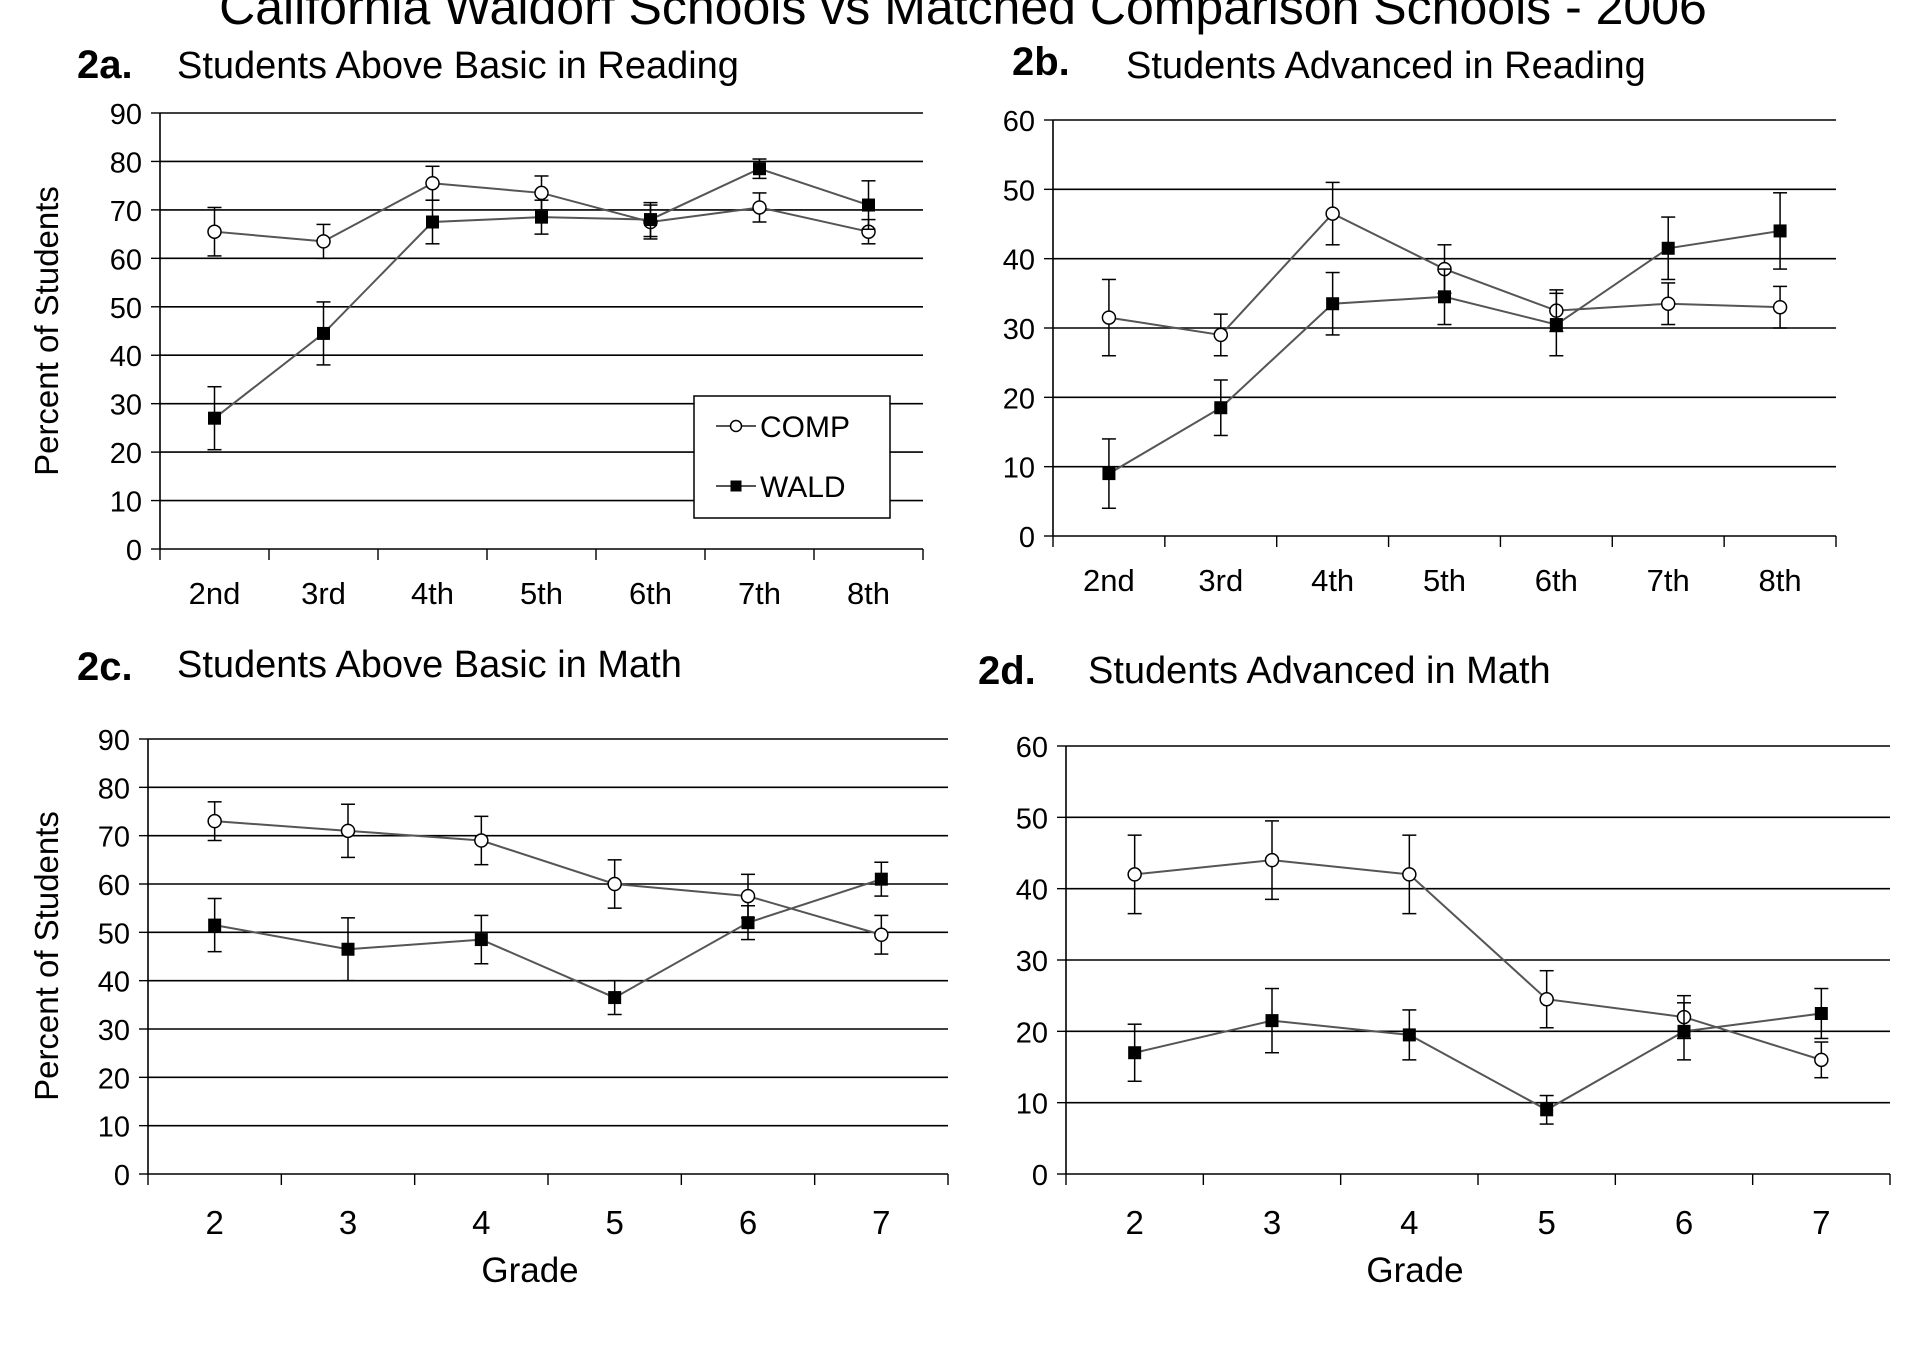 This screenshot has width=1926, height=1358. What do you see at coordinates (348, 1222) in the screenshot?
I see `x-tick-label: 3` at bounding box center [348, 1222].